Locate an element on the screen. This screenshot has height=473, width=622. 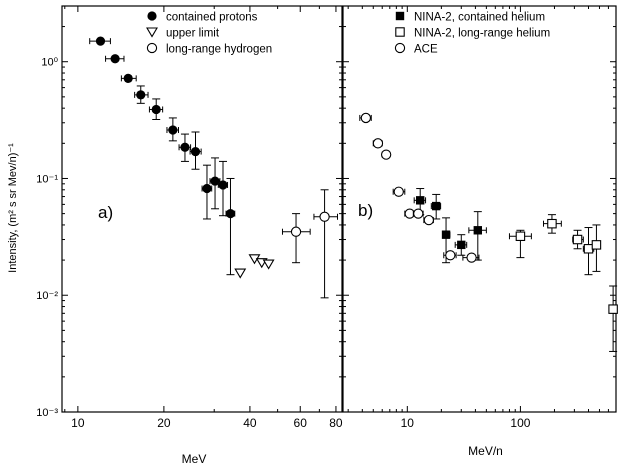
legend-label: long-range hydrogen is located at coordinates (219, 50).